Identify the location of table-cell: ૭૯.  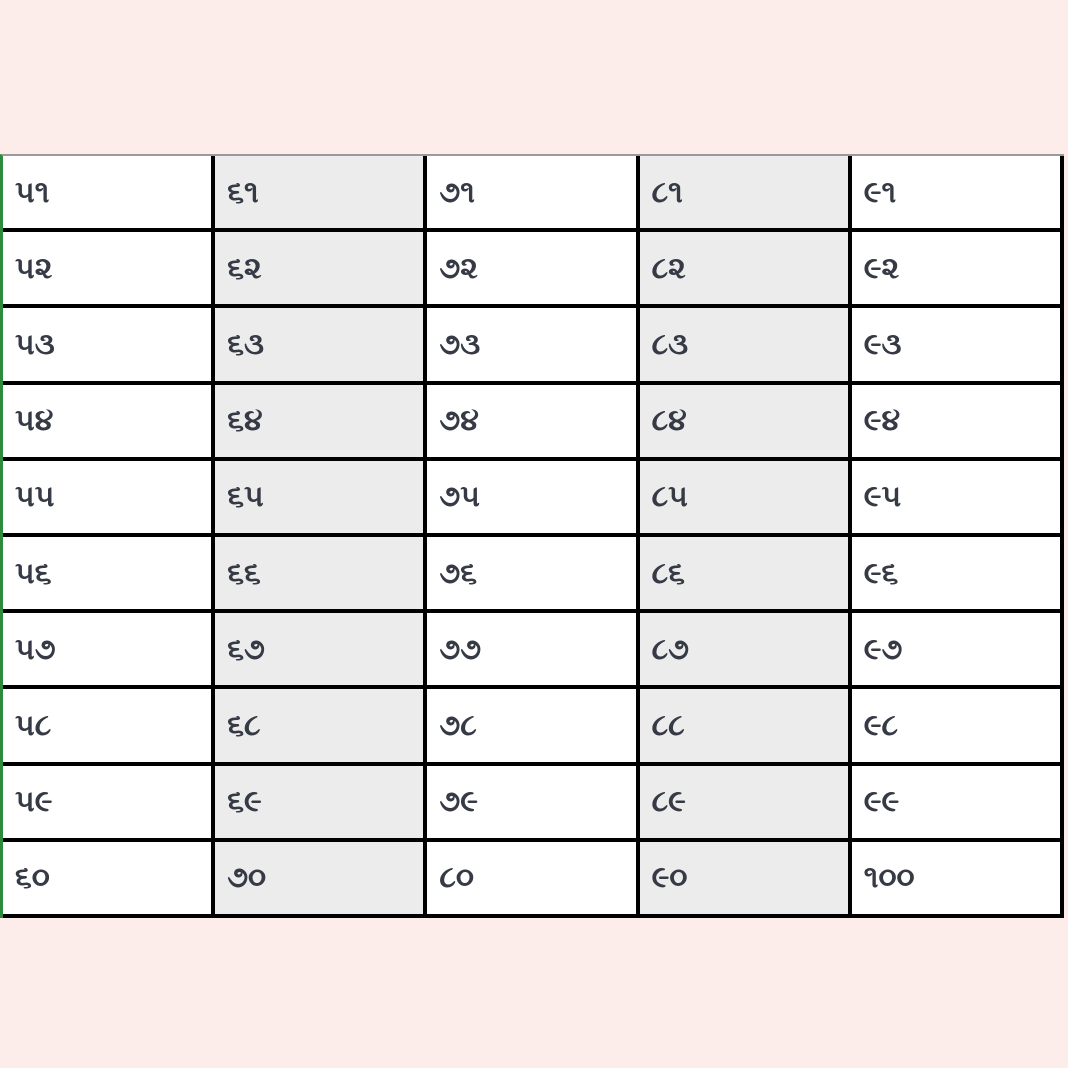
(533, 803).